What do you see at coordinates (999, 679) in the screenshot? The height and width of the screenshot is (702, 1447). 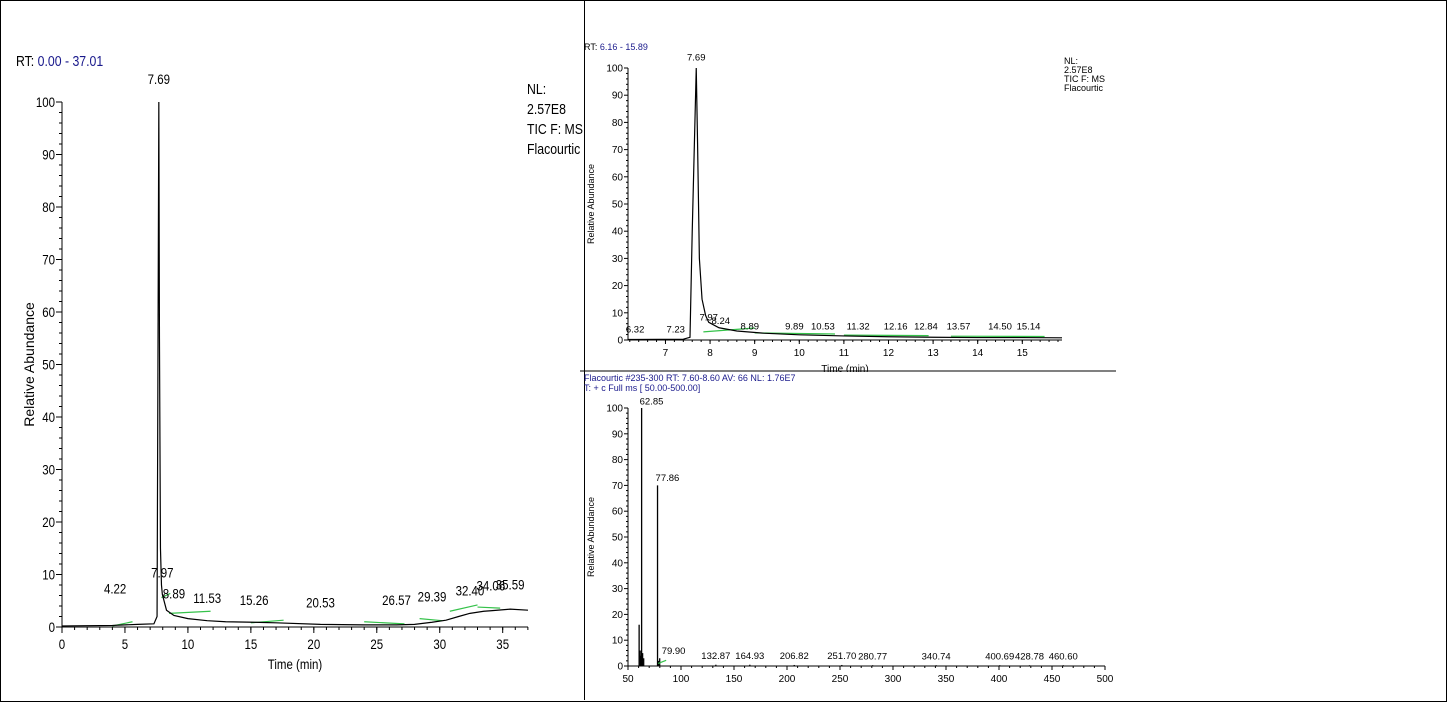 I see `x-tick-label: 400` at bounding box center [999, 679].